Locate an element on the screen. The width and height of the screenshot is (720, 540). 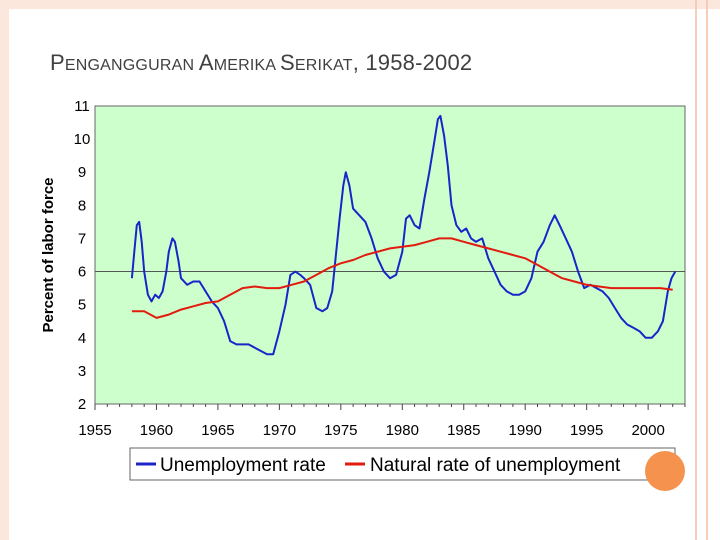
y-tick-label: 5 is located at coordinates (82, 305).